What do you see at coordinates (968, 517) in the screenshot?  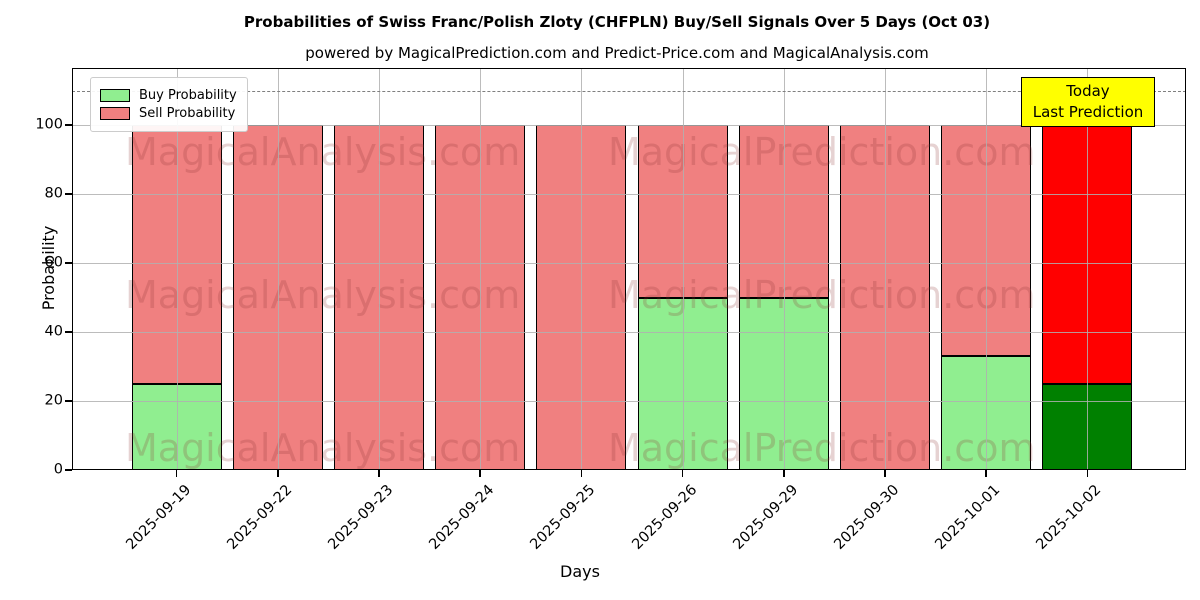 I see `x-tick-label: 2025-10-01` at bounding box center [968, 517].